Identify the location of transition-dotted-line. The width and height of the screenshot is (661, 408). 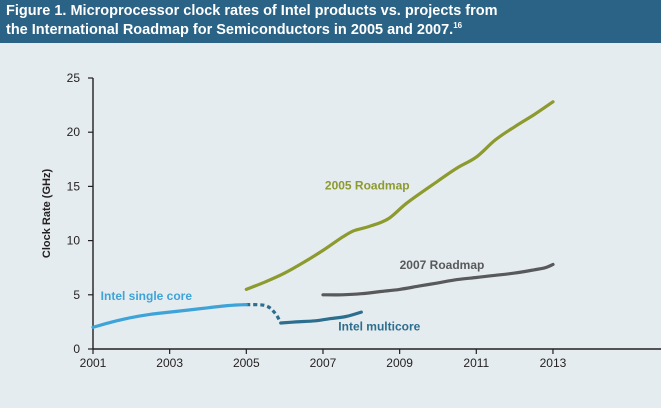
(264, 313).